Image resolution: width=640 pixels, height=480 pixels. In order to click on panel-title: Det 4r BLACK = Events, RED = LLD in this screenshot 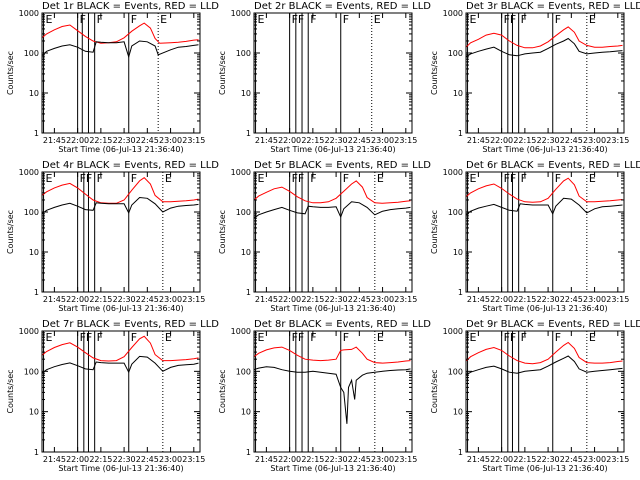, I will do `click(130, 165)`.